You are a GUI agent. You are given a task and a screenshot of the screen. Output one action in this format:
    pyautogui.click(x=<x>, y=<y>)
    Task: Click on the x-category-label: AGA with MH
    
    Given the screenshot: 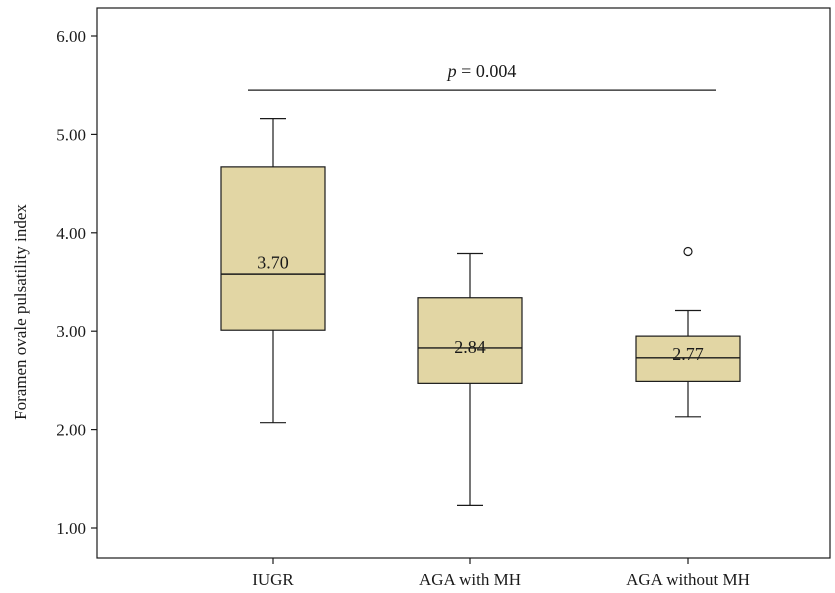 What is the action you would take?
    pyautogui.click(x=470, y=579)
    